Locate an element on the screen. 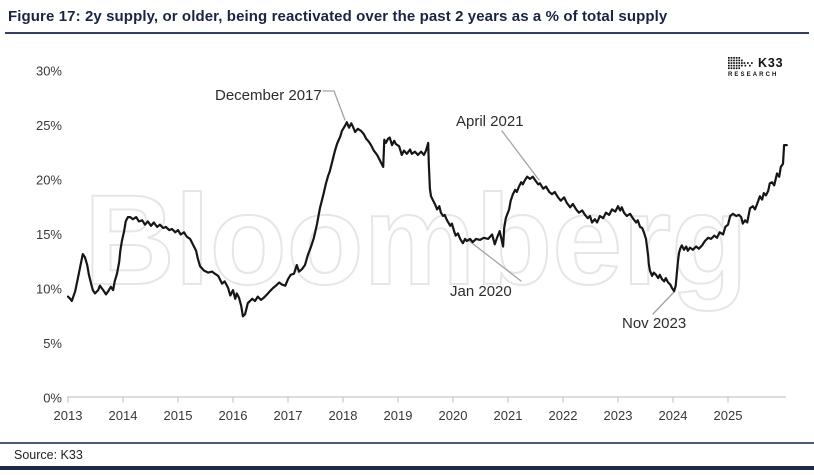 The height and width of the screenshot is (475, 814). y-tick-label: 30% is located at coordinates (49, 71).